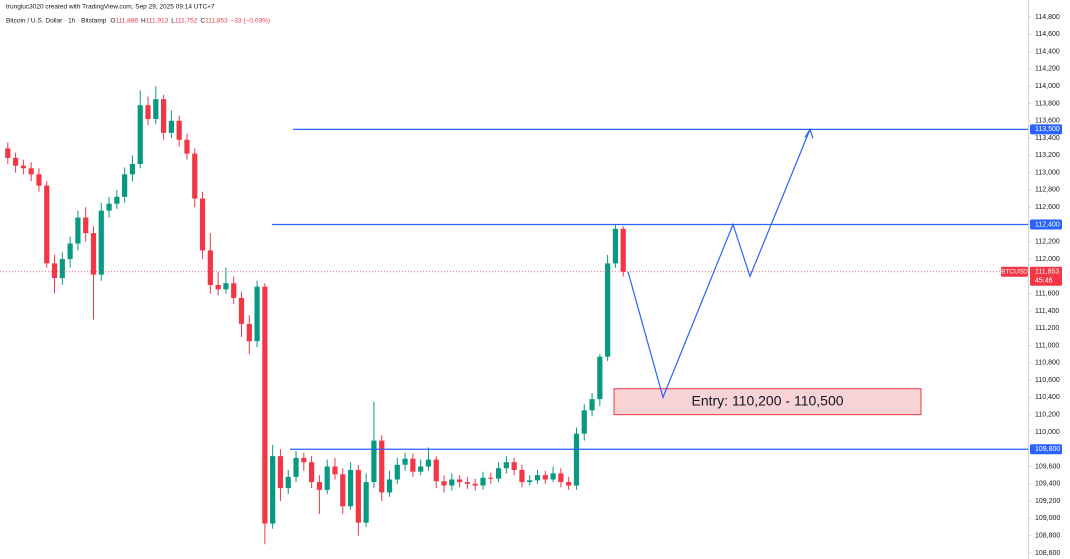 The width and height of the screenshot is (1070, 559). Describe the element at coordinates (1047, 293) in the screenshot. I see `y-tick-label: 111,600` at that location.